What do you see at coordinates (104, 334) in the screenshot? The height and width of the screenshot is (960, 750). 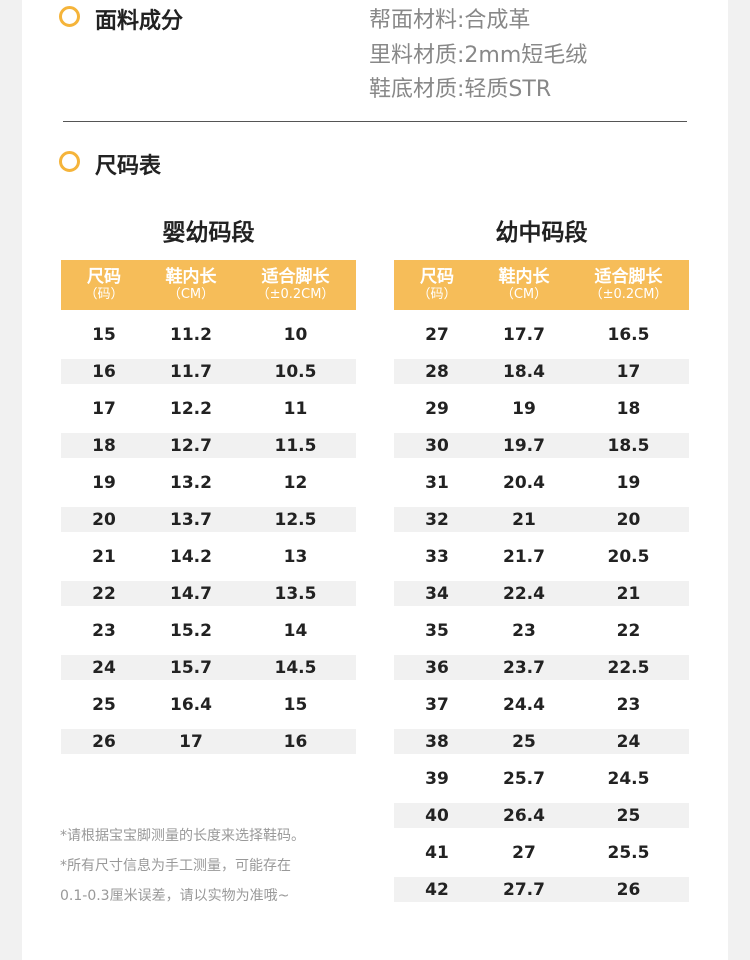 I see `size-cell: 15` at bounding box center [104, 334].